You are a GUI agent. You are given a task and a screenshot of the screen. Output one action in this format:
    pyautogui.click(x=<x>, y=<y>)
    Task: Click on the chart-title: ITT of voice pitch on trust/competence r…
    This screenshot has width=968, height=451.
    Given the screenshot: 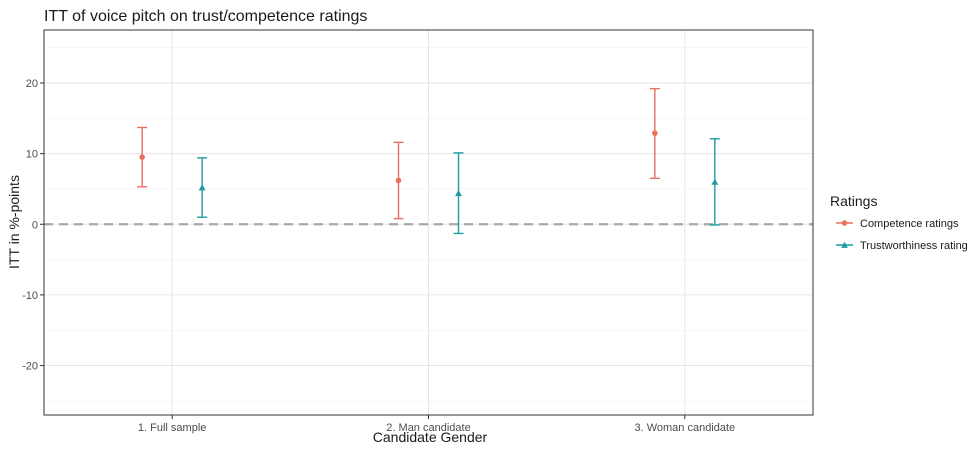 What is the action you would take?
    pyautogui.click(x=205, y=16)
    